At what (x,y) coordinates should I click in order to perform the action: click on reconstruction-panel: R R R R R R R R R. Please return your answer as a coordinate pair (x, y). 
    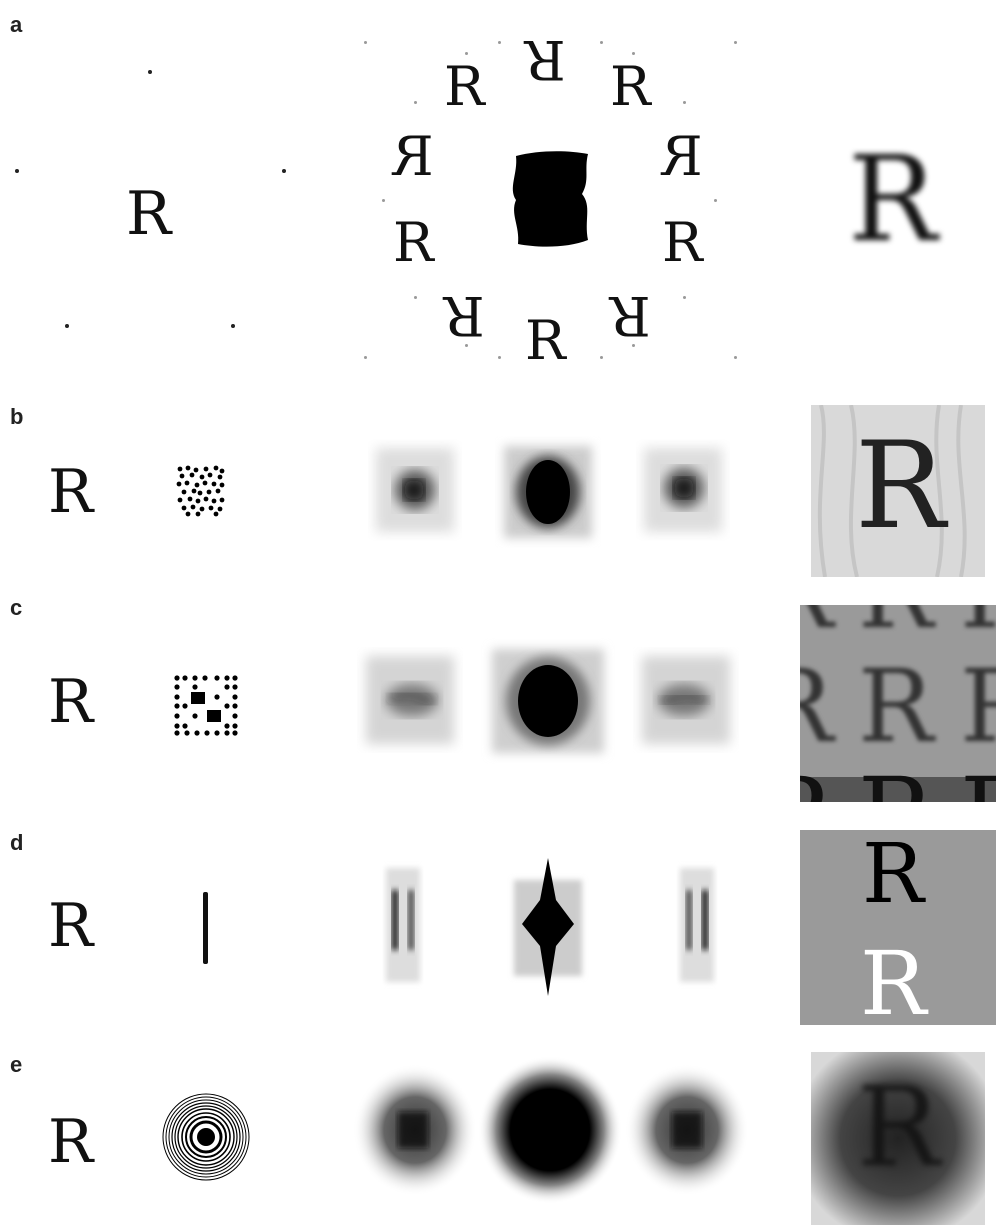
    Looking at the image, I should click on (898, 703).